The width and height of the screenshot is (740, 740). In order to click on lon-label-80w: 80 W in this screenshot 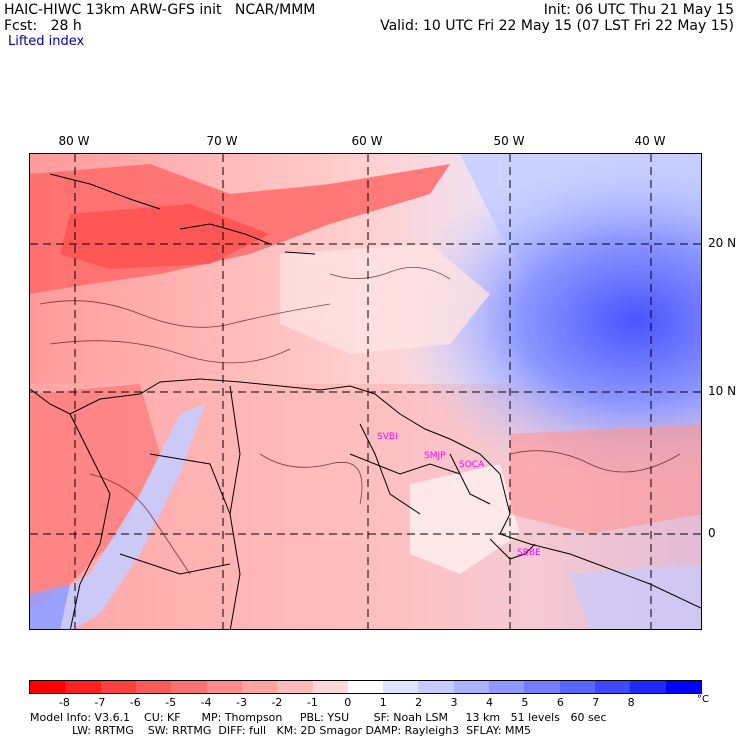, I will do `click(74, 141)`.